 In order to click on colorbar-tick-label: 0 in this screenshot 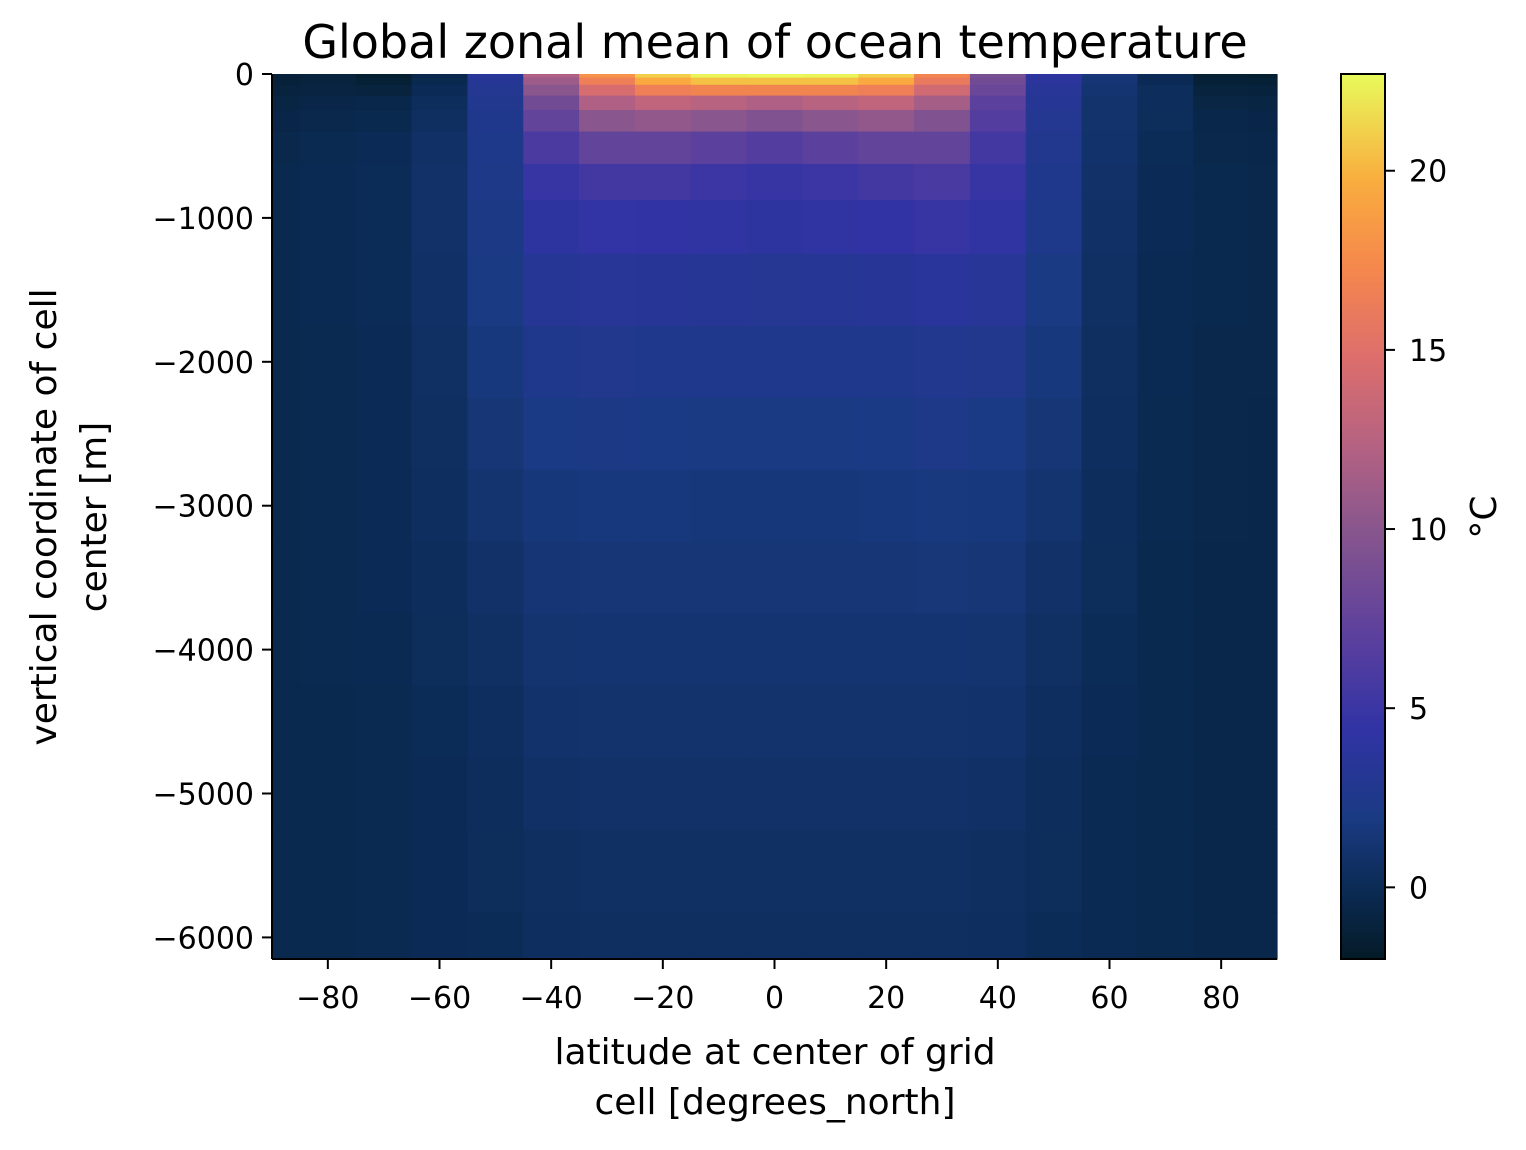, I will do `click(1418, 888)`.